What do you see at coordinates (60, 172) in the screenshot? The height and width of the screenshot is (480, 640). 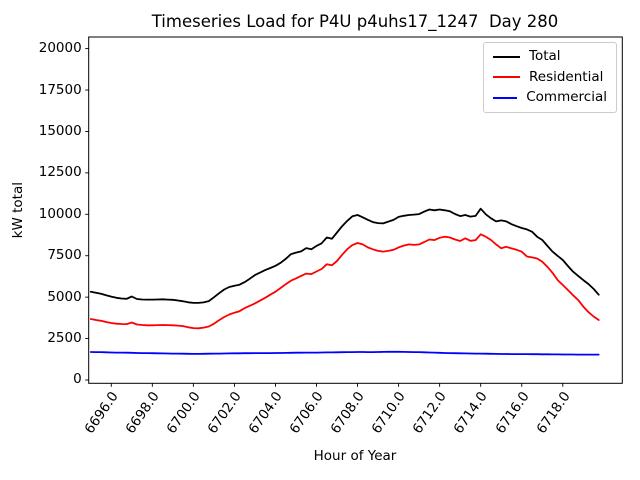 I see `y-tick-label: 12500` at bounding box center [60, 172].